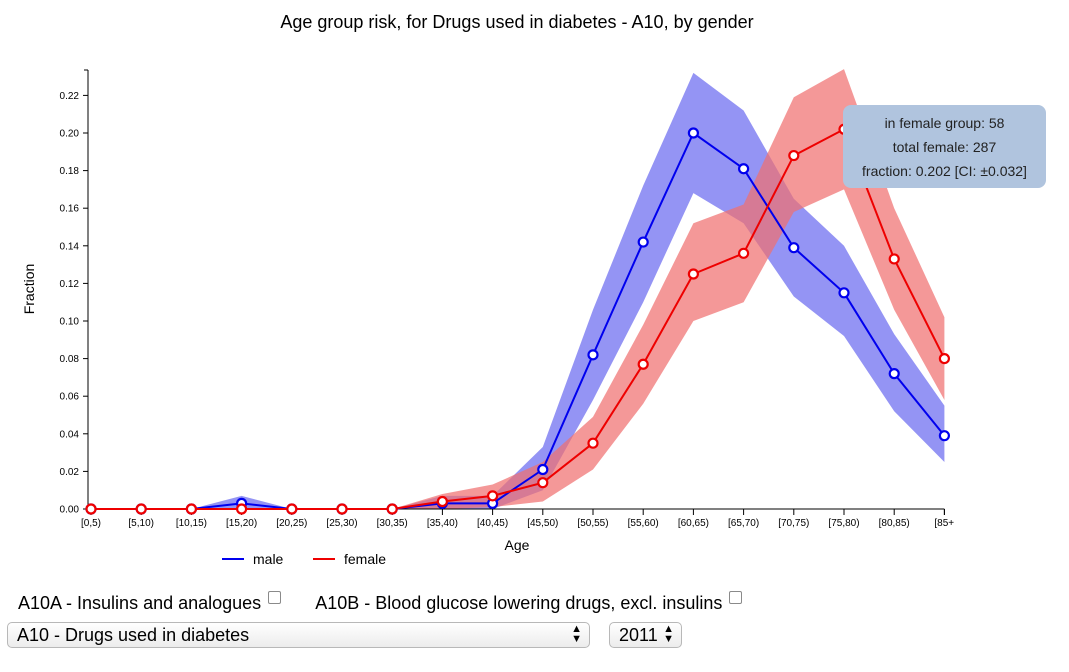  I want to click on x-tick-label: [25,30), so click(341, 523).